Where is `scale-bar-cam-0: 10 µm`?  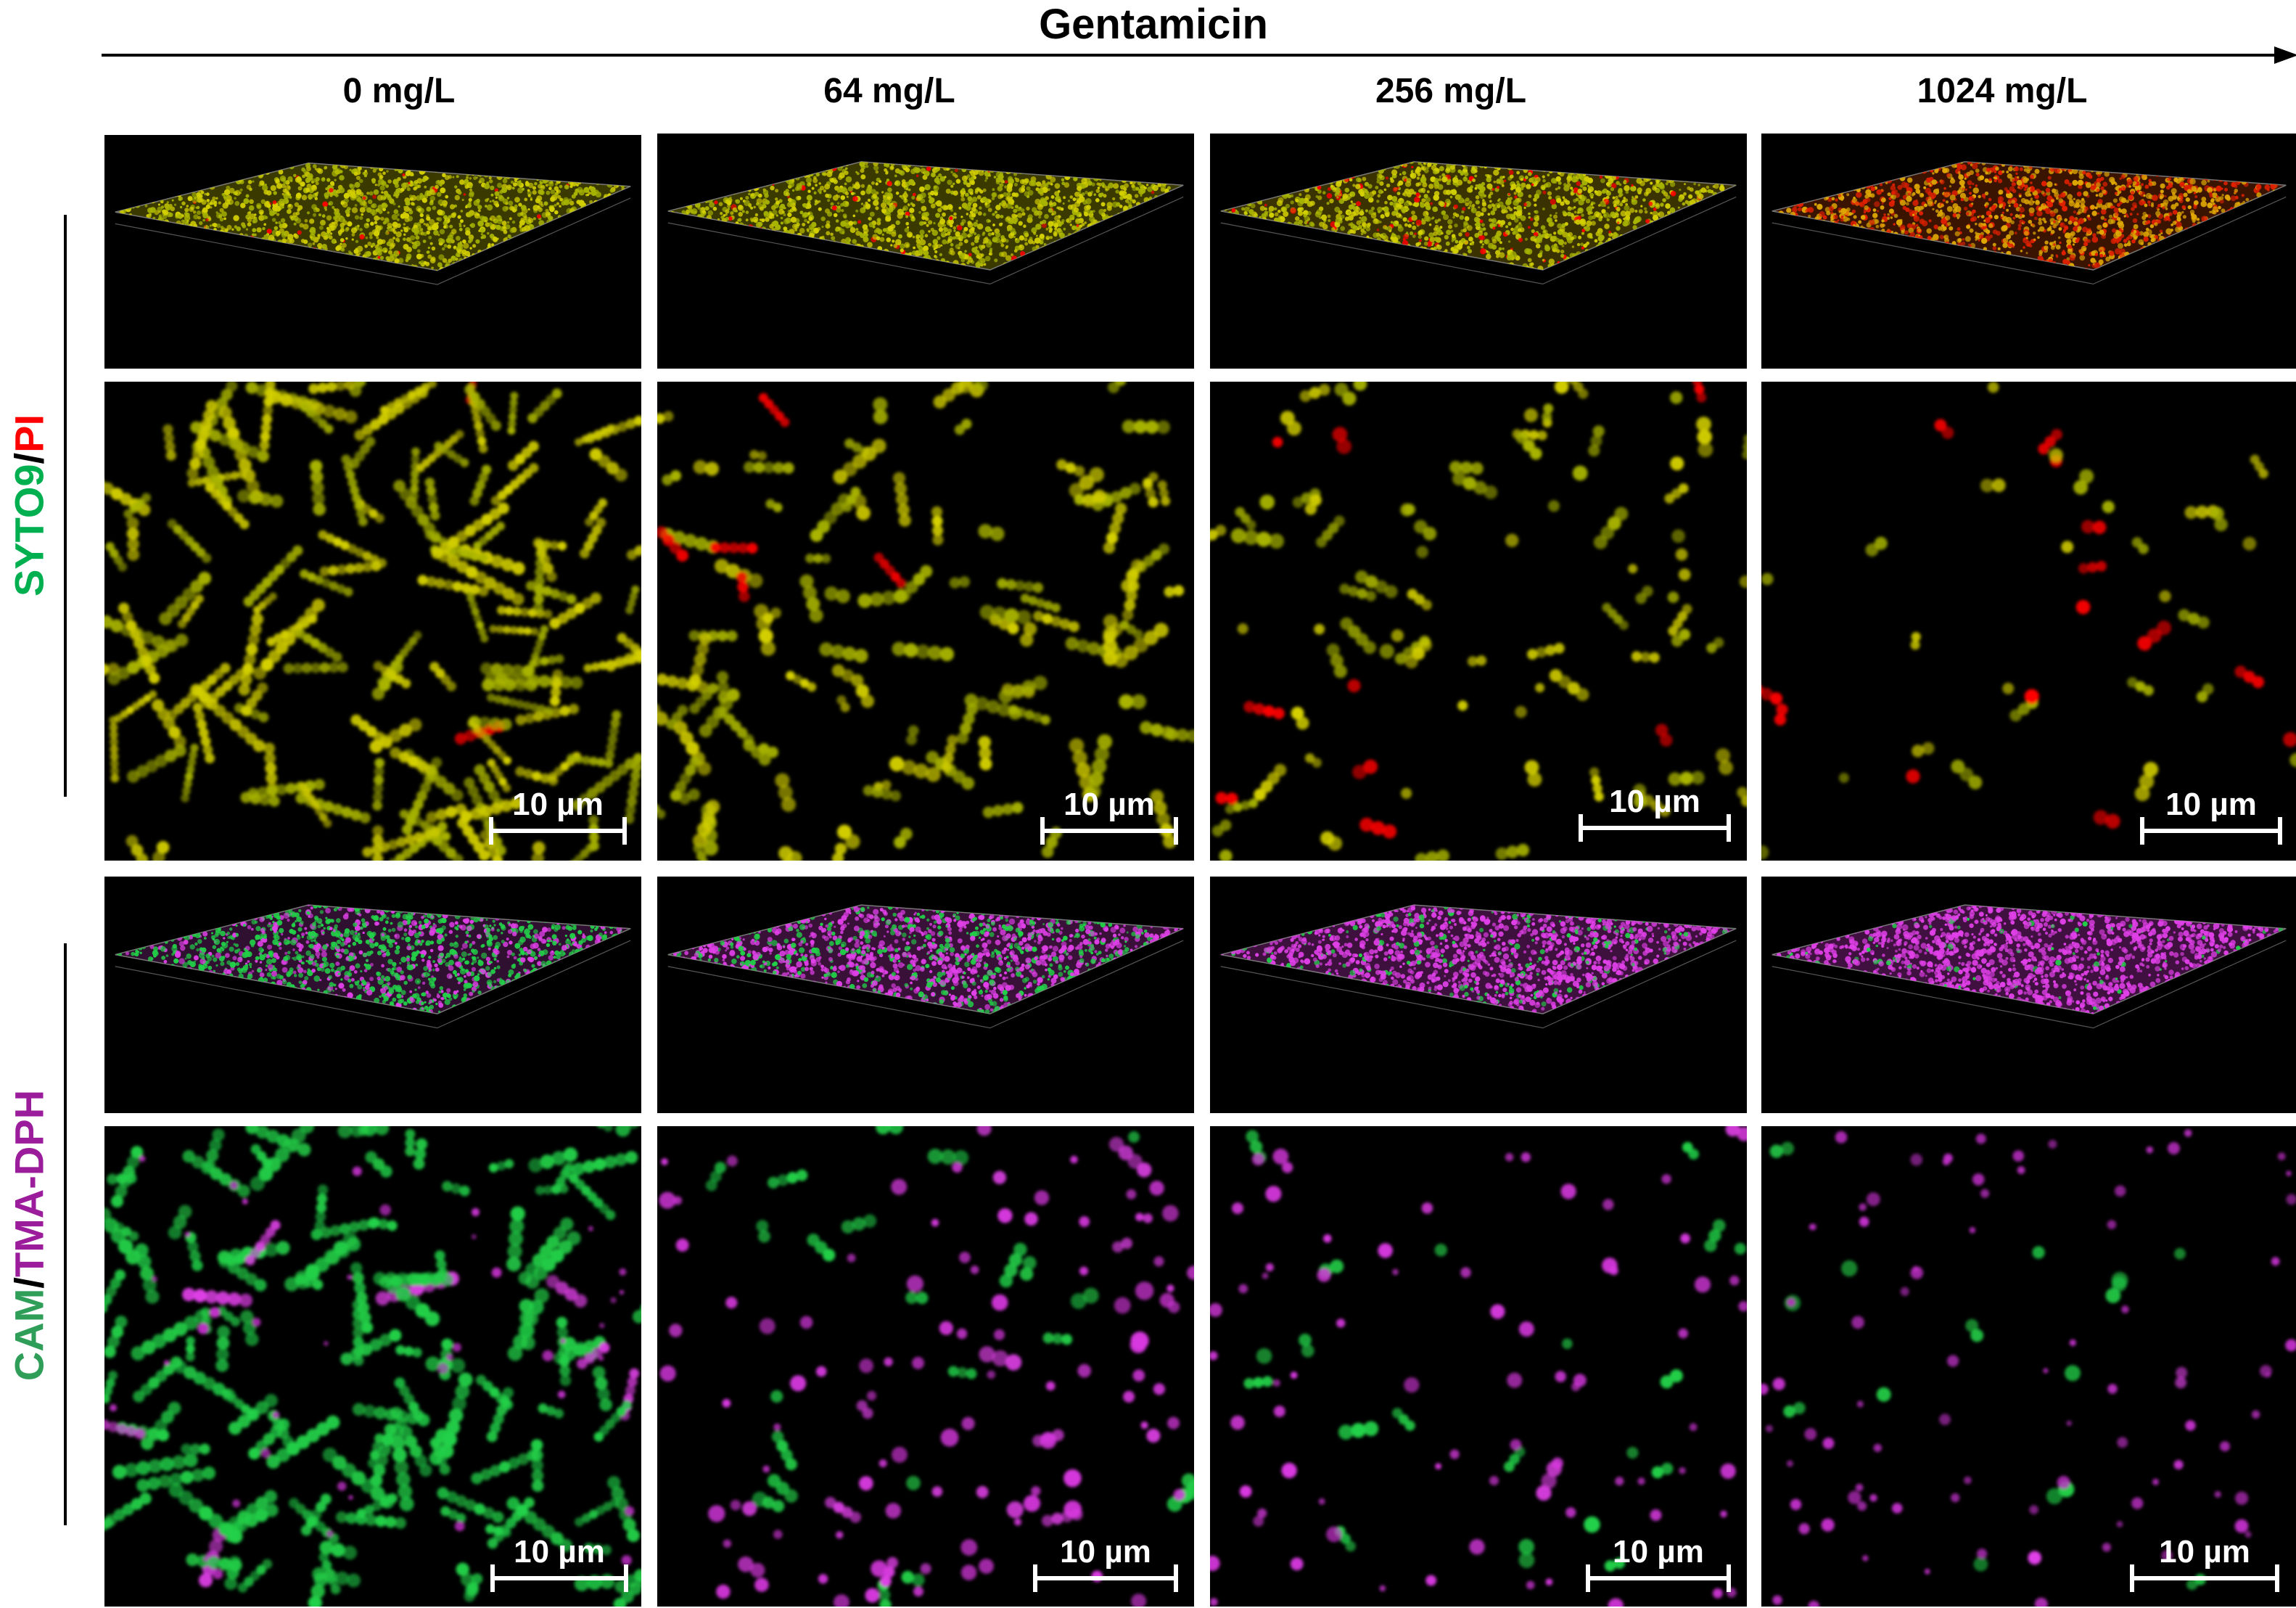 scale-bar-cam-0: 10 µm is located at coordinates (559, 1566).